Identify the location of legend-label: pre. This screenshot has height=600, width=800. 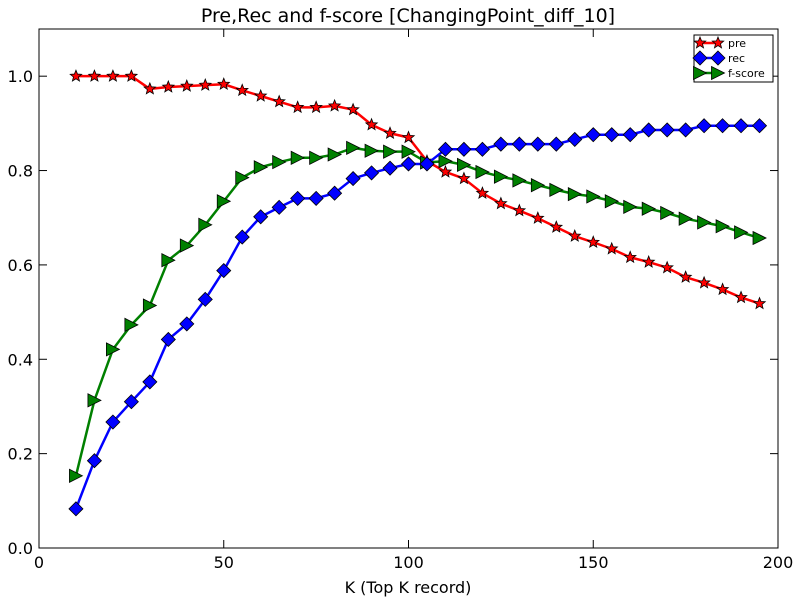
(737, 43).